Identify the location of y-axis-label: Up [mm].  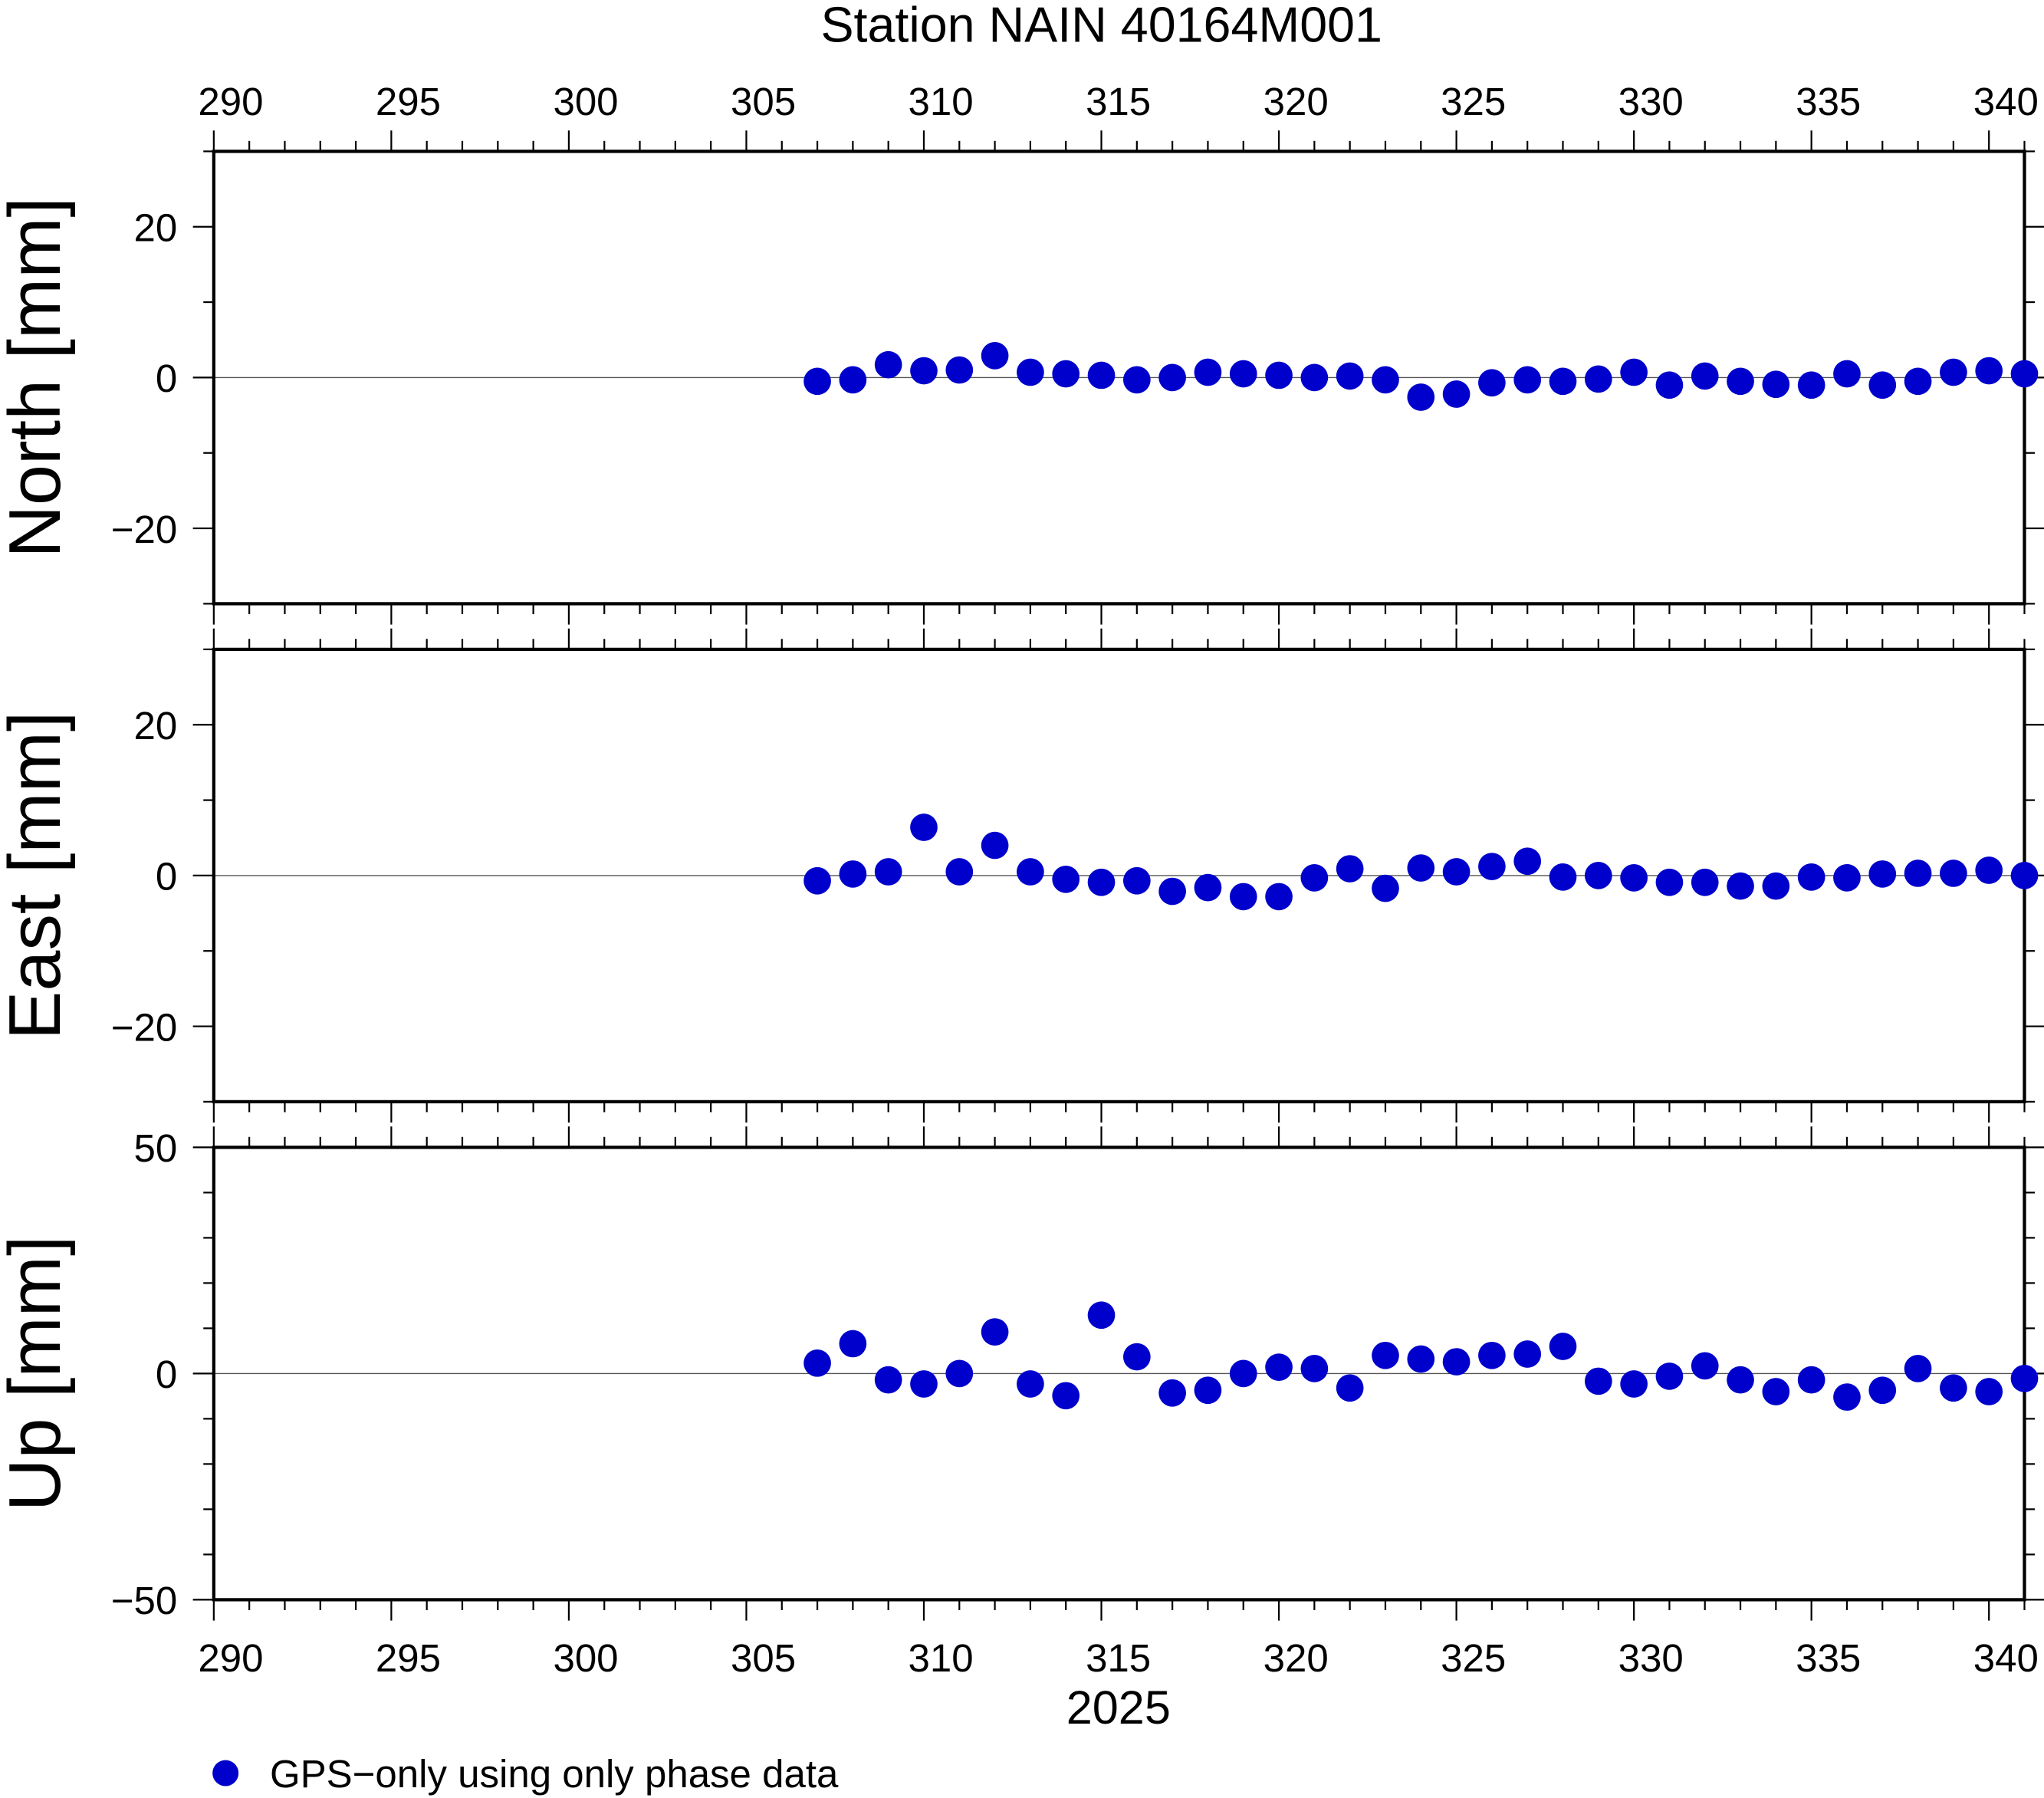
(38, 1374).